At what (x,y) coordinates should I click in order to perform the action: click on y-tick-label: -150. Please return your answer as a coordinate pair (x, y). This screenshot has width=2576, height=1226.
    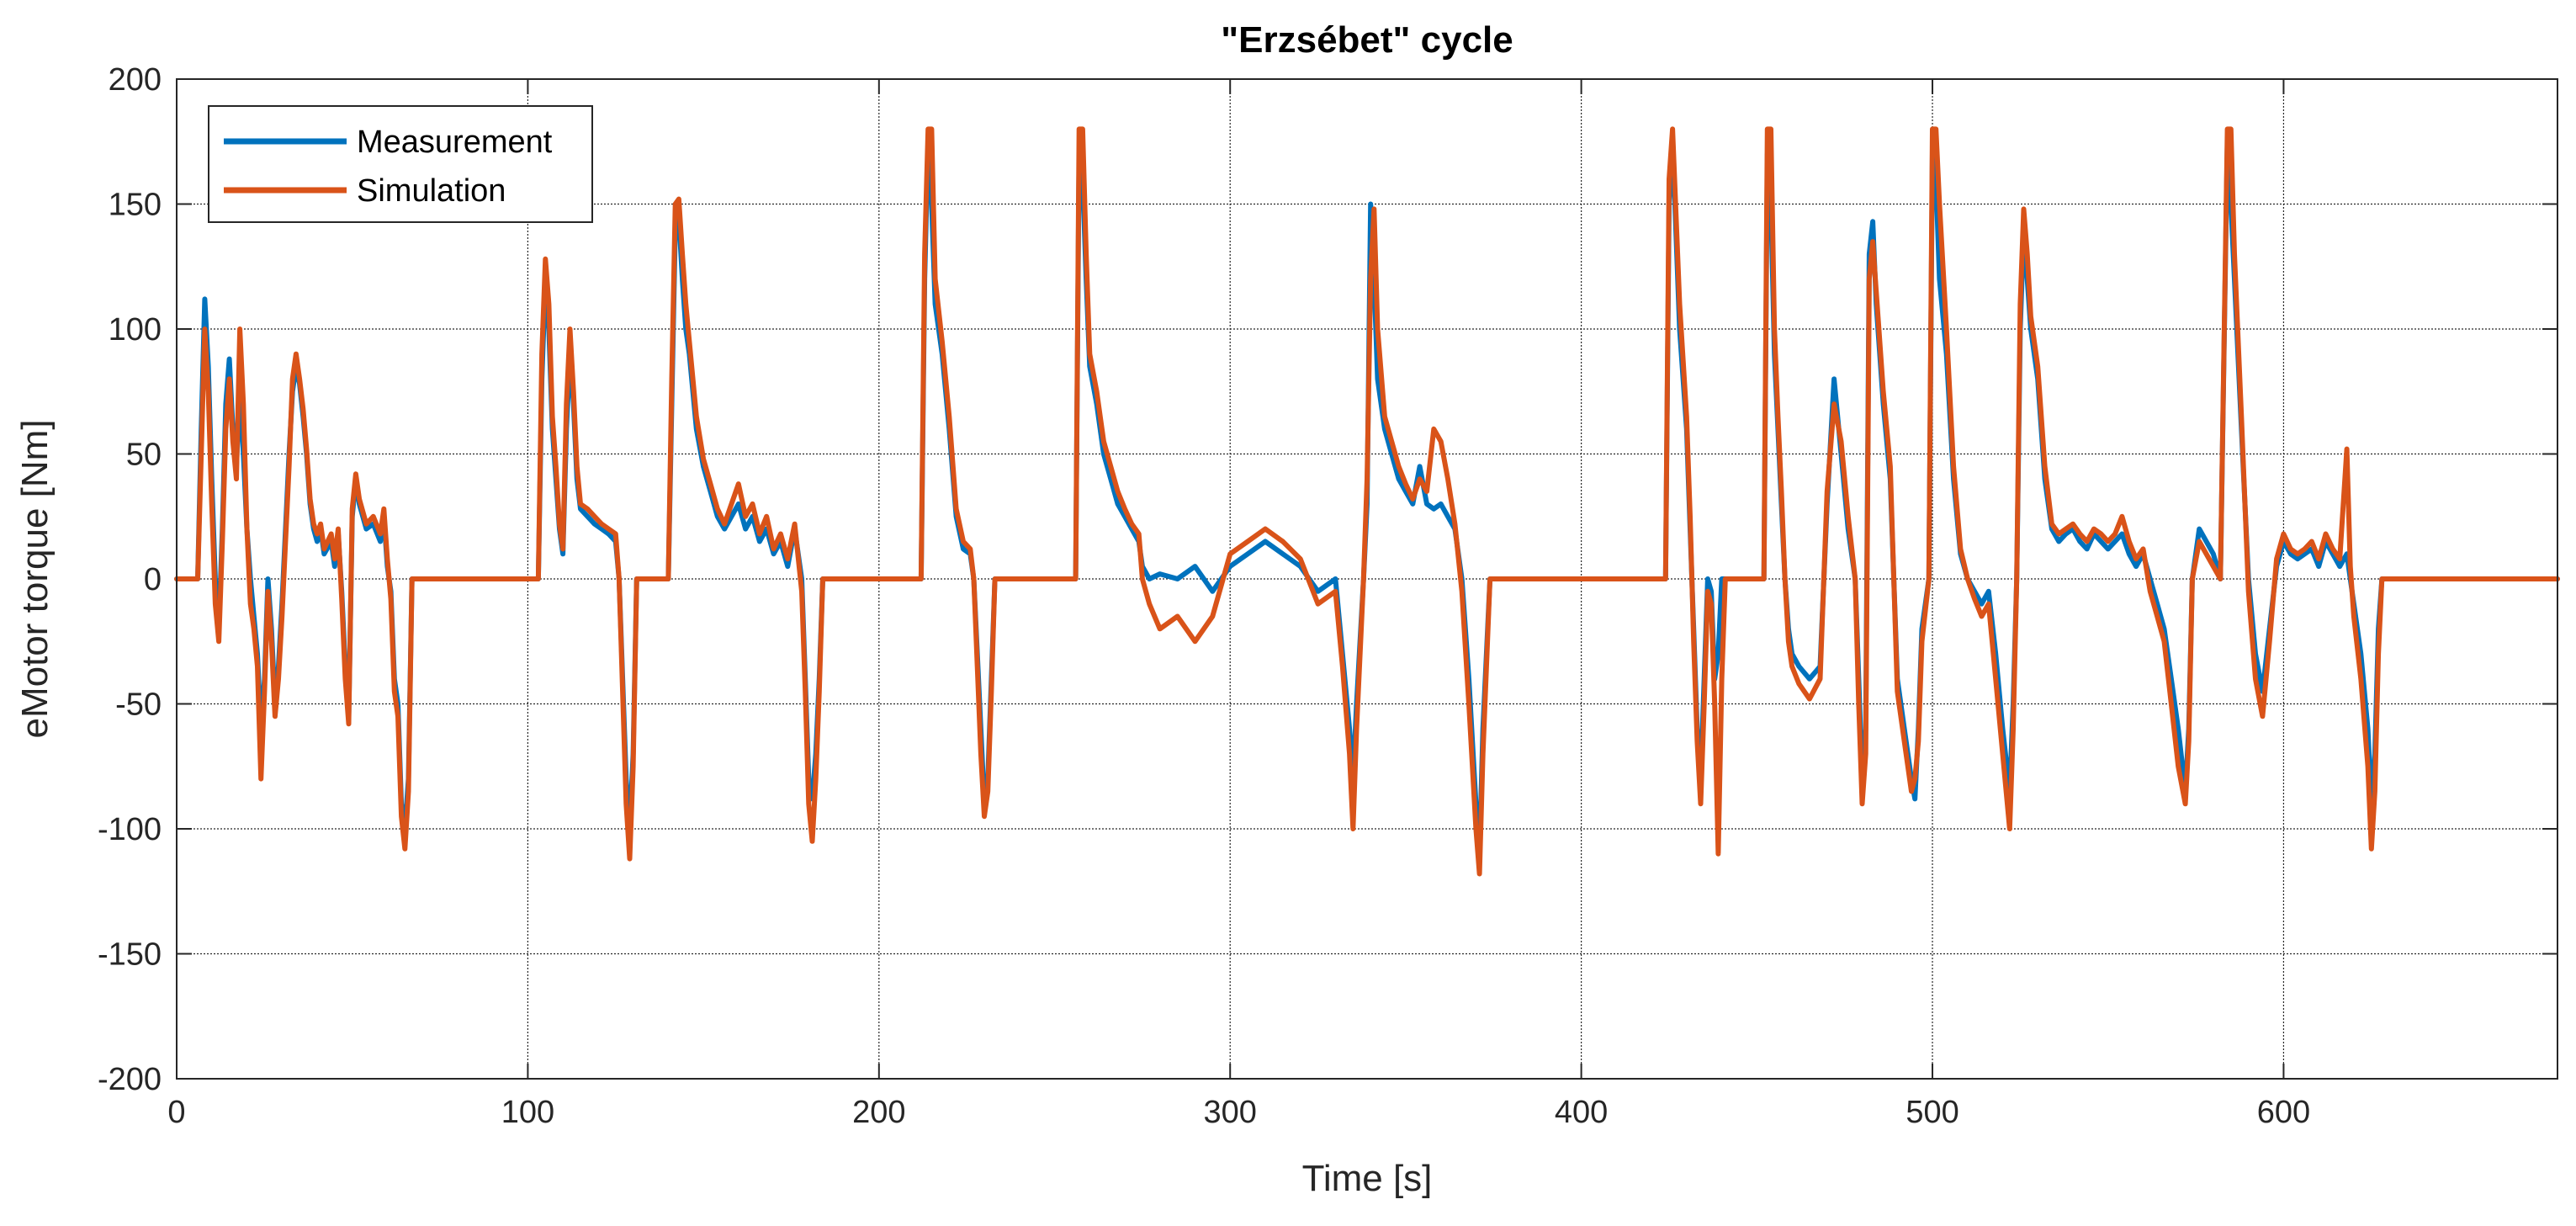
    Looking at the image, I should click on (130, 955).